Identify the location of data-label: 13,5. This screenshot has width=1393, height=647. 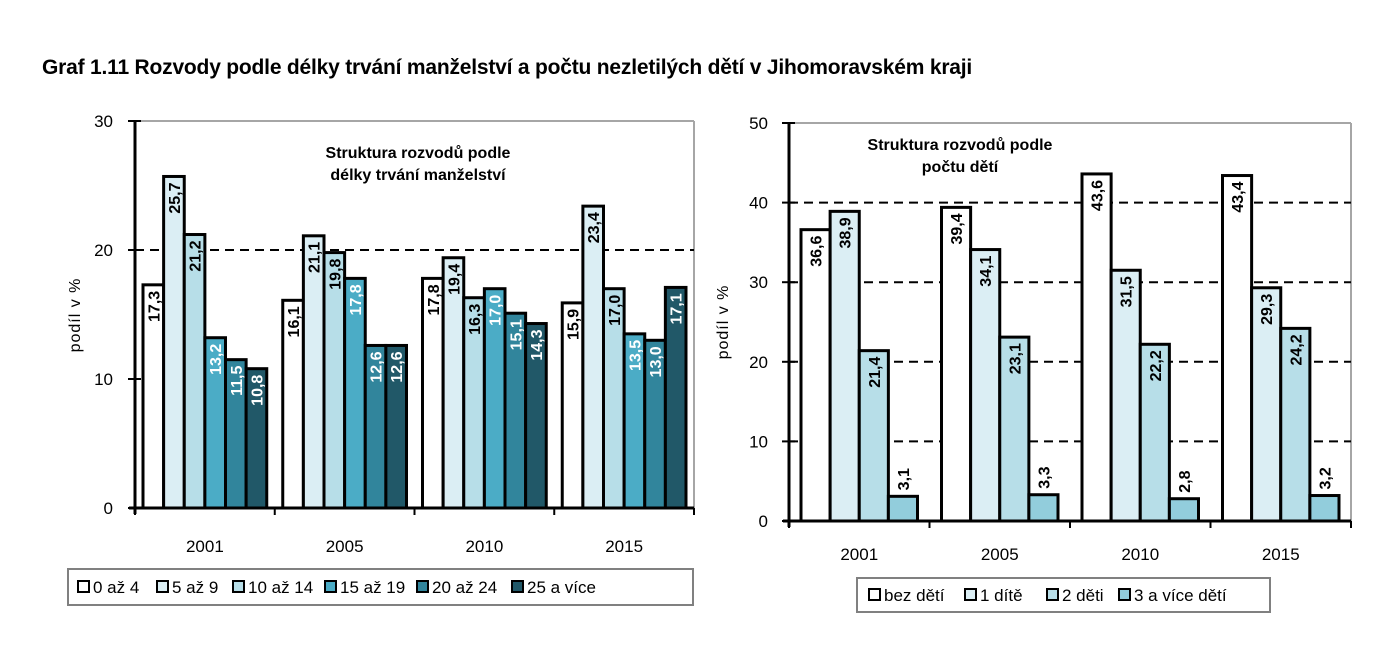
(635, 355).